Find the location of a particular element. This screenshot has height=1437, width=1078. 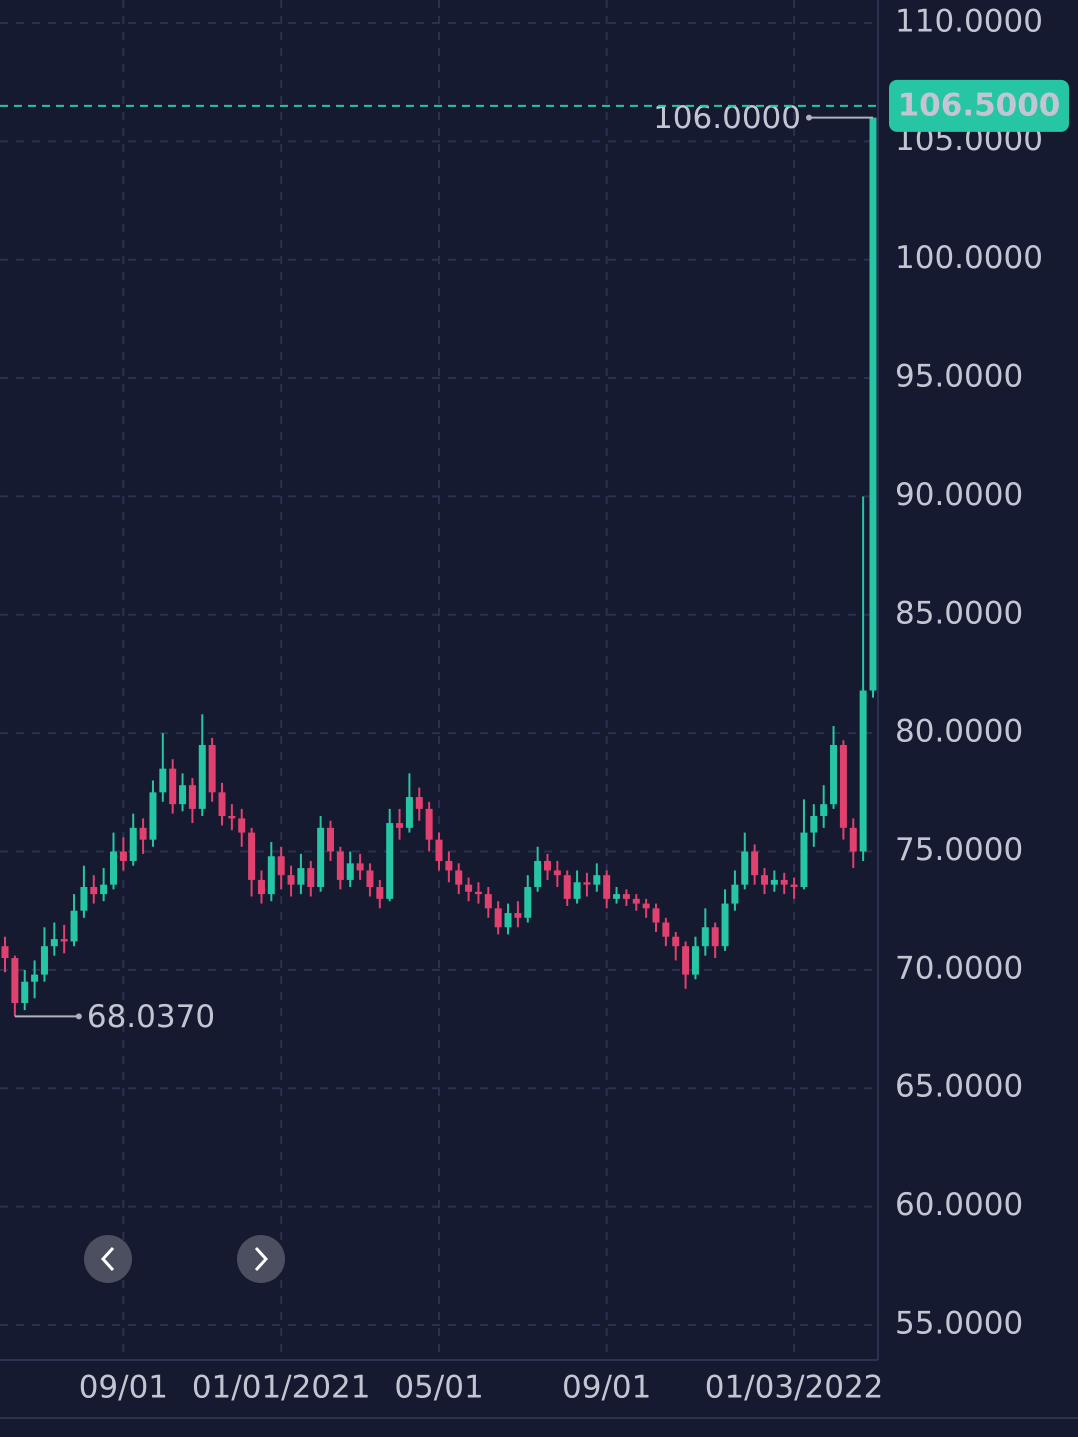

nav-prev is located at coordinates (108, 1259).